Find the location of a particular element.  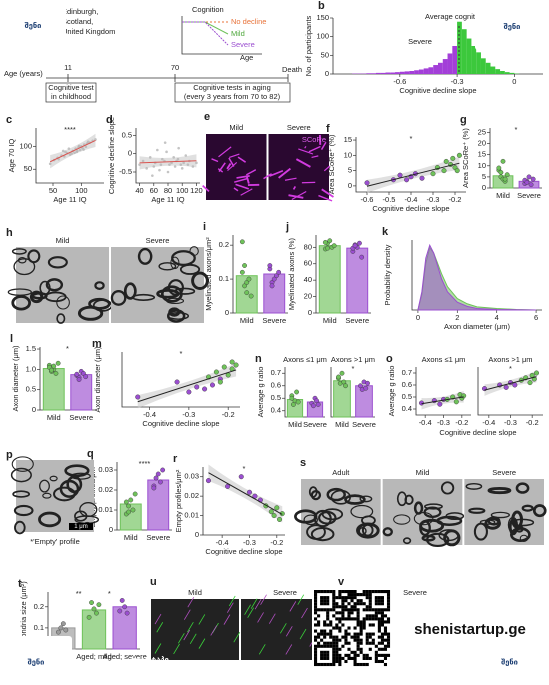

x-tick-label: -0.3 is located at coordinates (249, 542).